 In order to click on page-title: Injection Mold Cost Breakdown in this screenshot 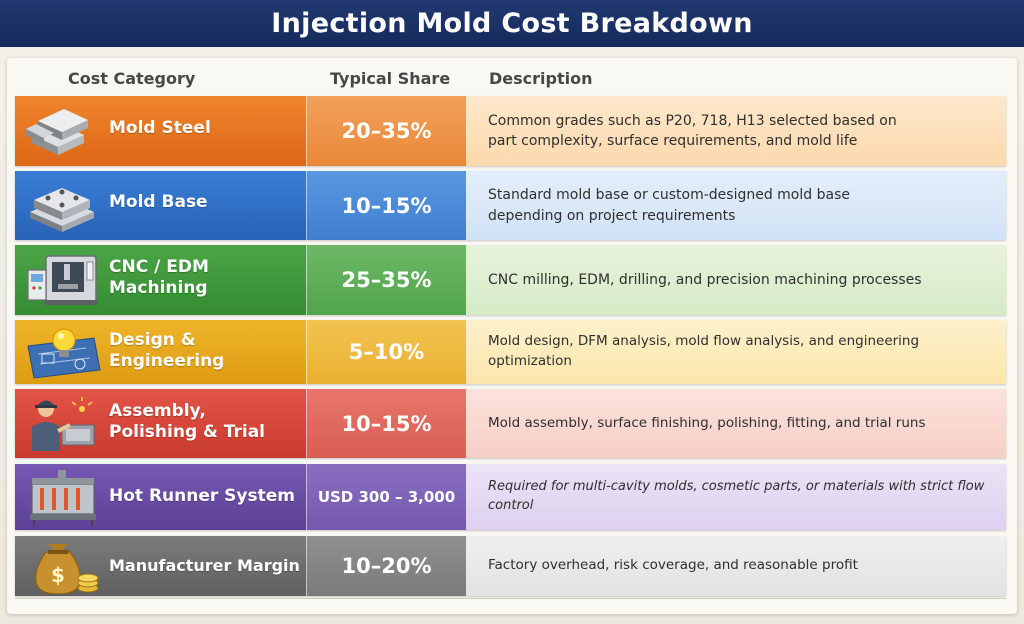, I will do `click(512, 23)`.